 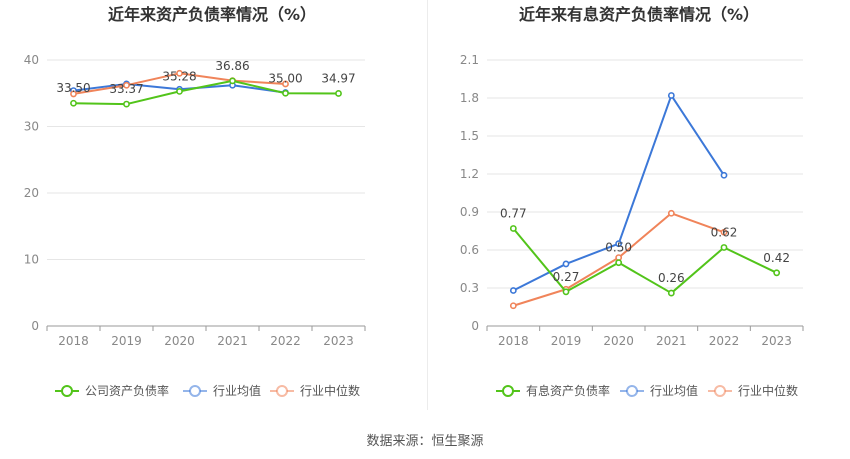 What do you see at coordinates (31, 60) in the screenshot?
I see `y-tick-label: 40` at bounding box center [31, 60].